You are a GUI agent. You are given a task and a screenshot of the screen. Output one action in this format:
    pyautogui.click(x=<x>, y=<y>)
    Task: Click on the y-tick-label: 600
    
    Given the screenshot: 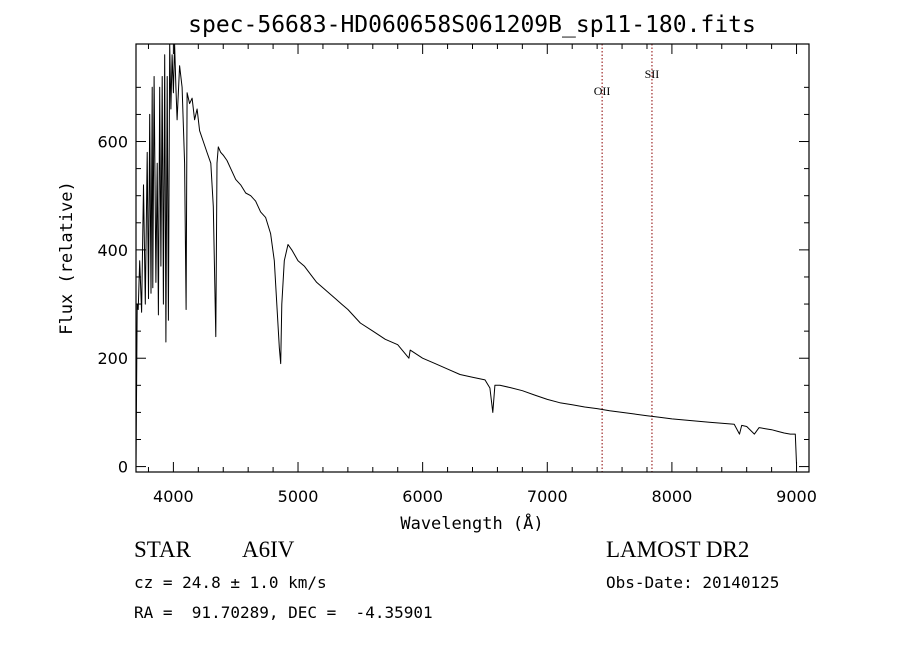 What is the action you would take?
    pyautogui.click(x=112, y=142)
    